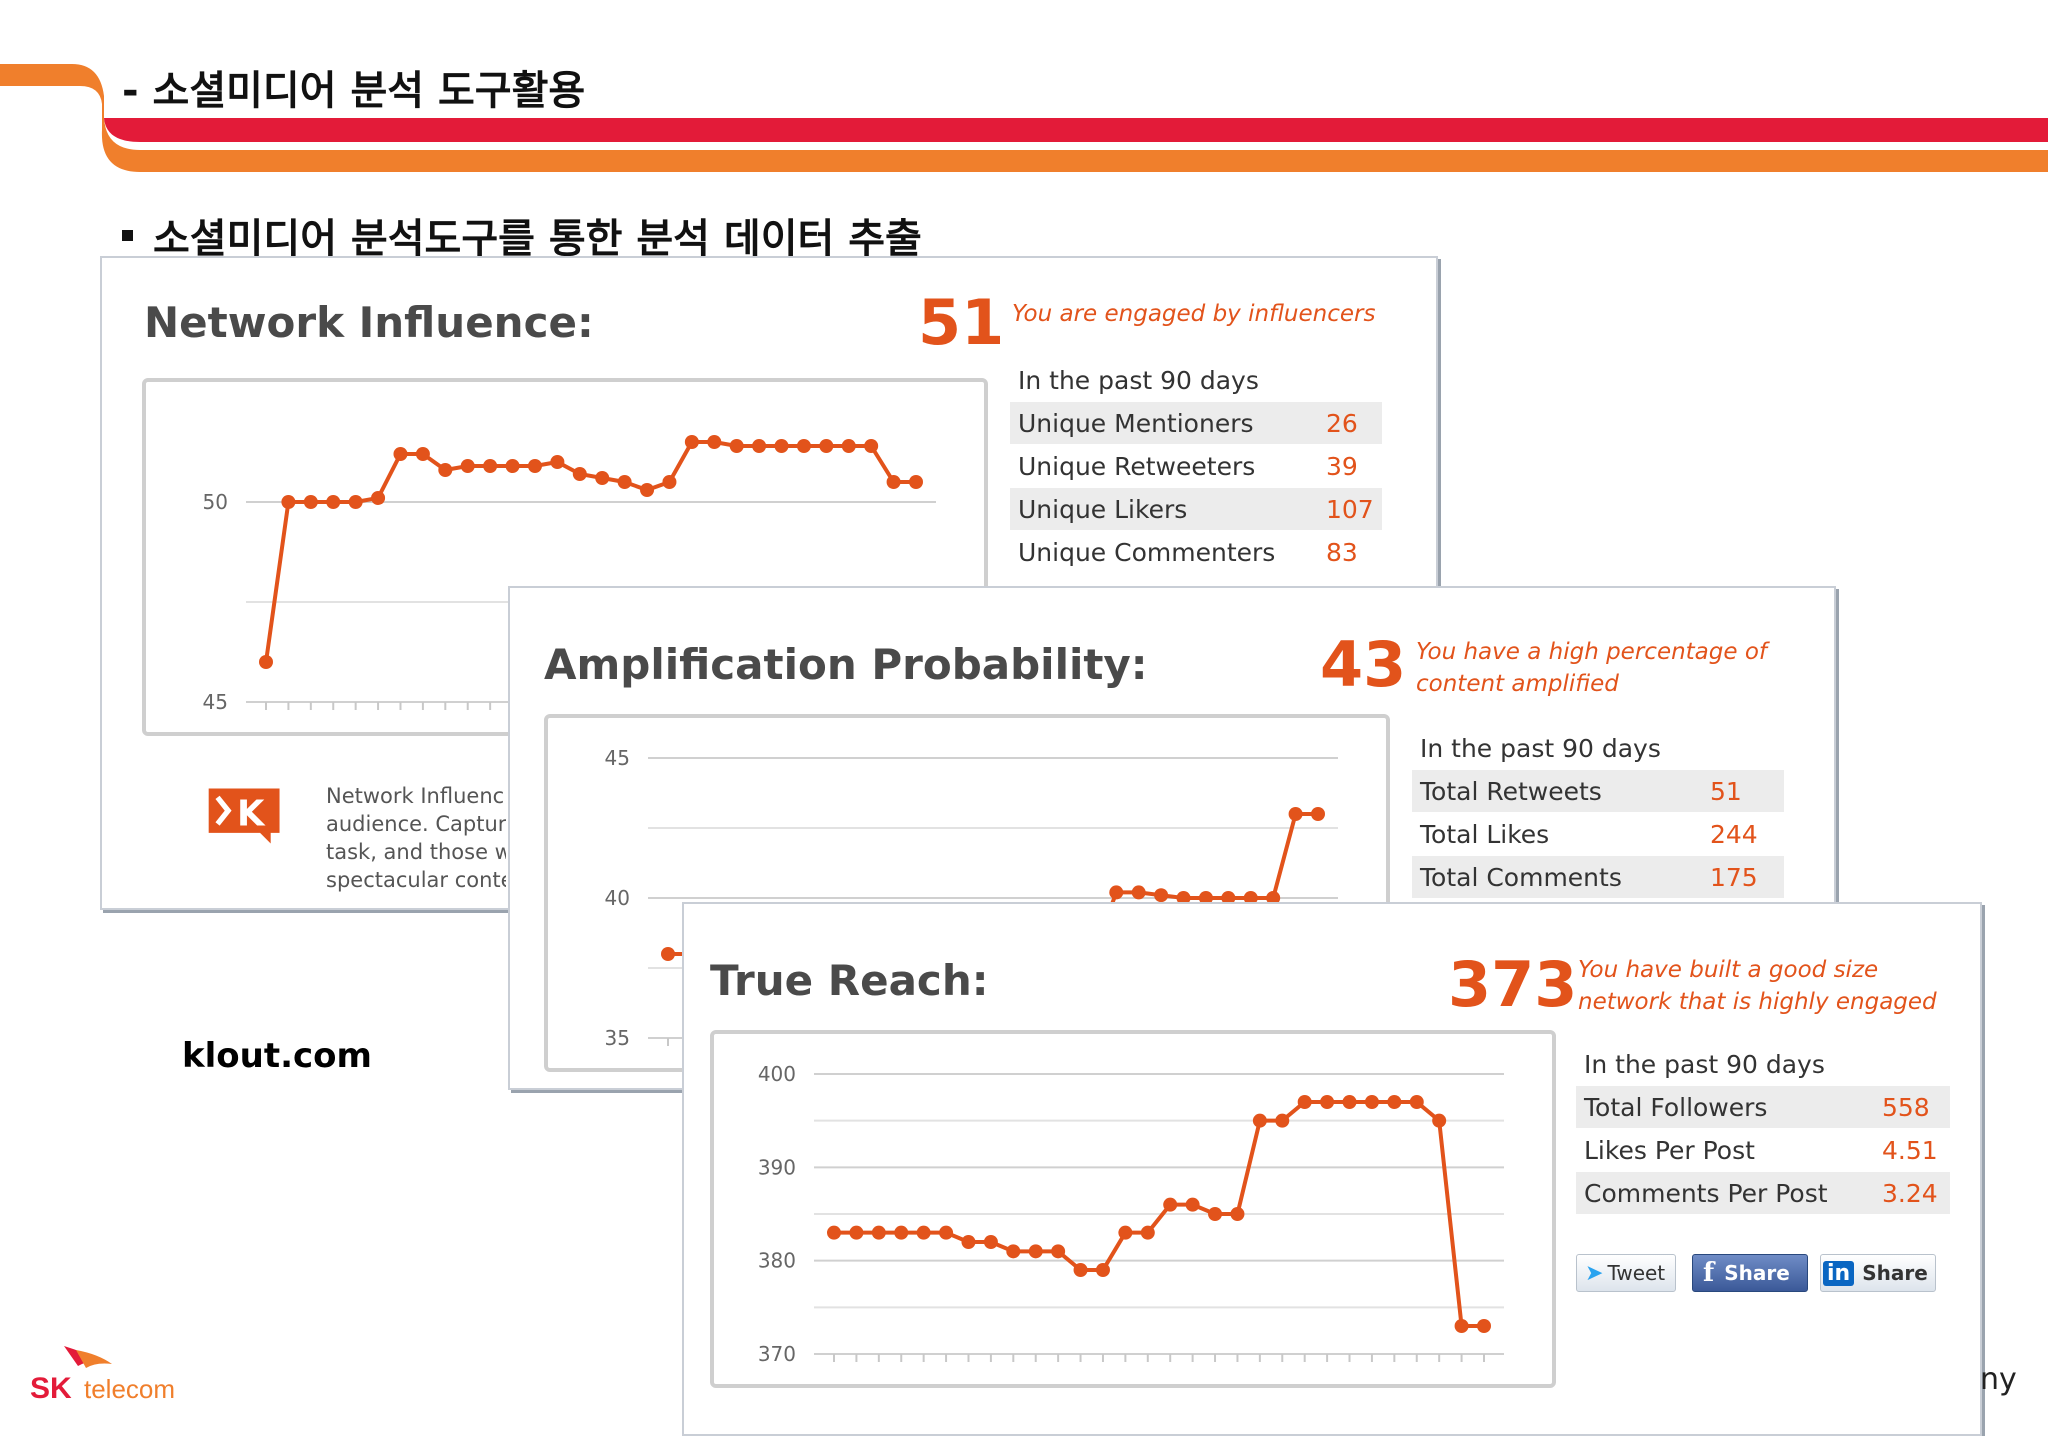 This screenshot has width=2048, height=1436. Describe the element at coordinates (277, 1056) in the screenshot. I see `site-label: klout.com` at that location.